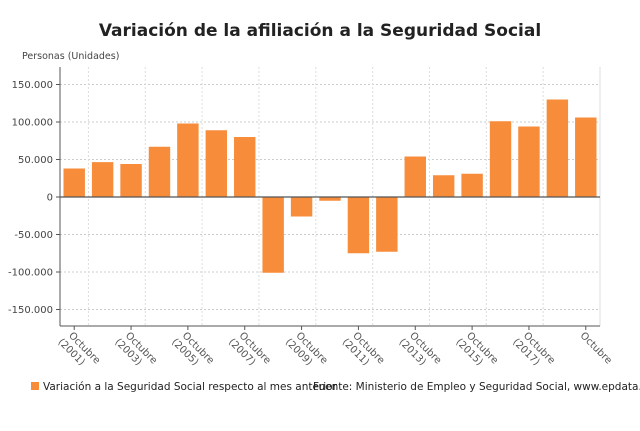 This screenshot has width=640, height=431. Describe the element at coordinates (557, 148) in the screenshot. I see `bar-2018` at that location.